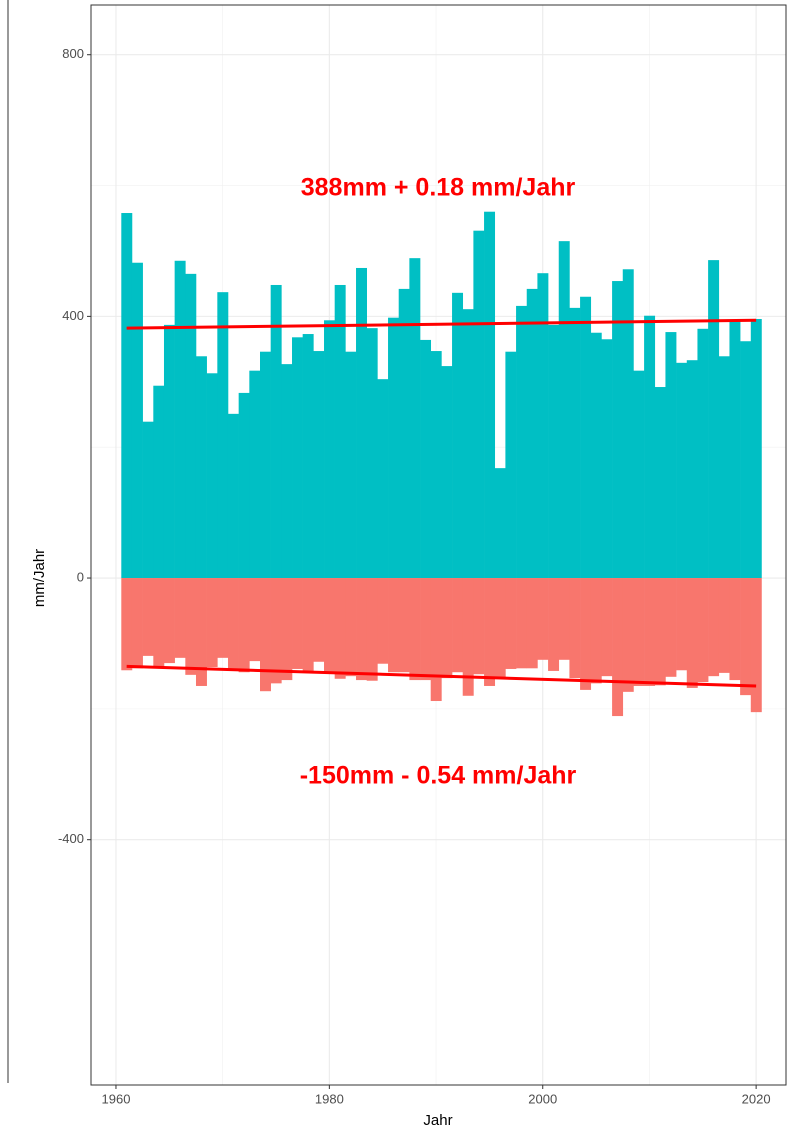  I want to click on x-tick-label: 2000, so click(542, 1098).